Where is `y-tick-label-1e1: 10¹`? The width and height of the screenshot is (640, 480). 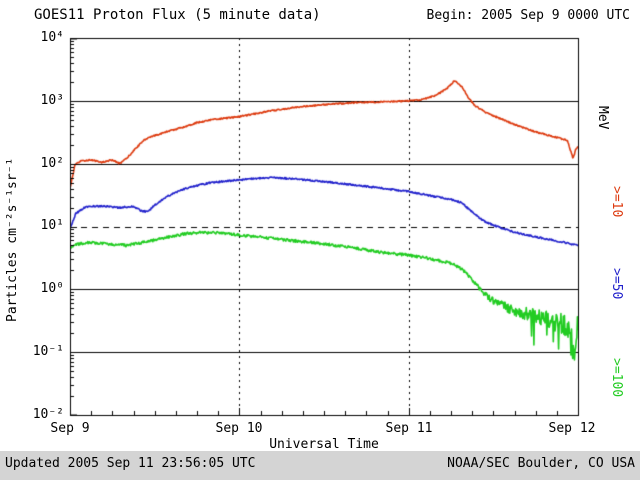 y-tick-label-1e1: 10¹ is located at coordinates (52, 225).